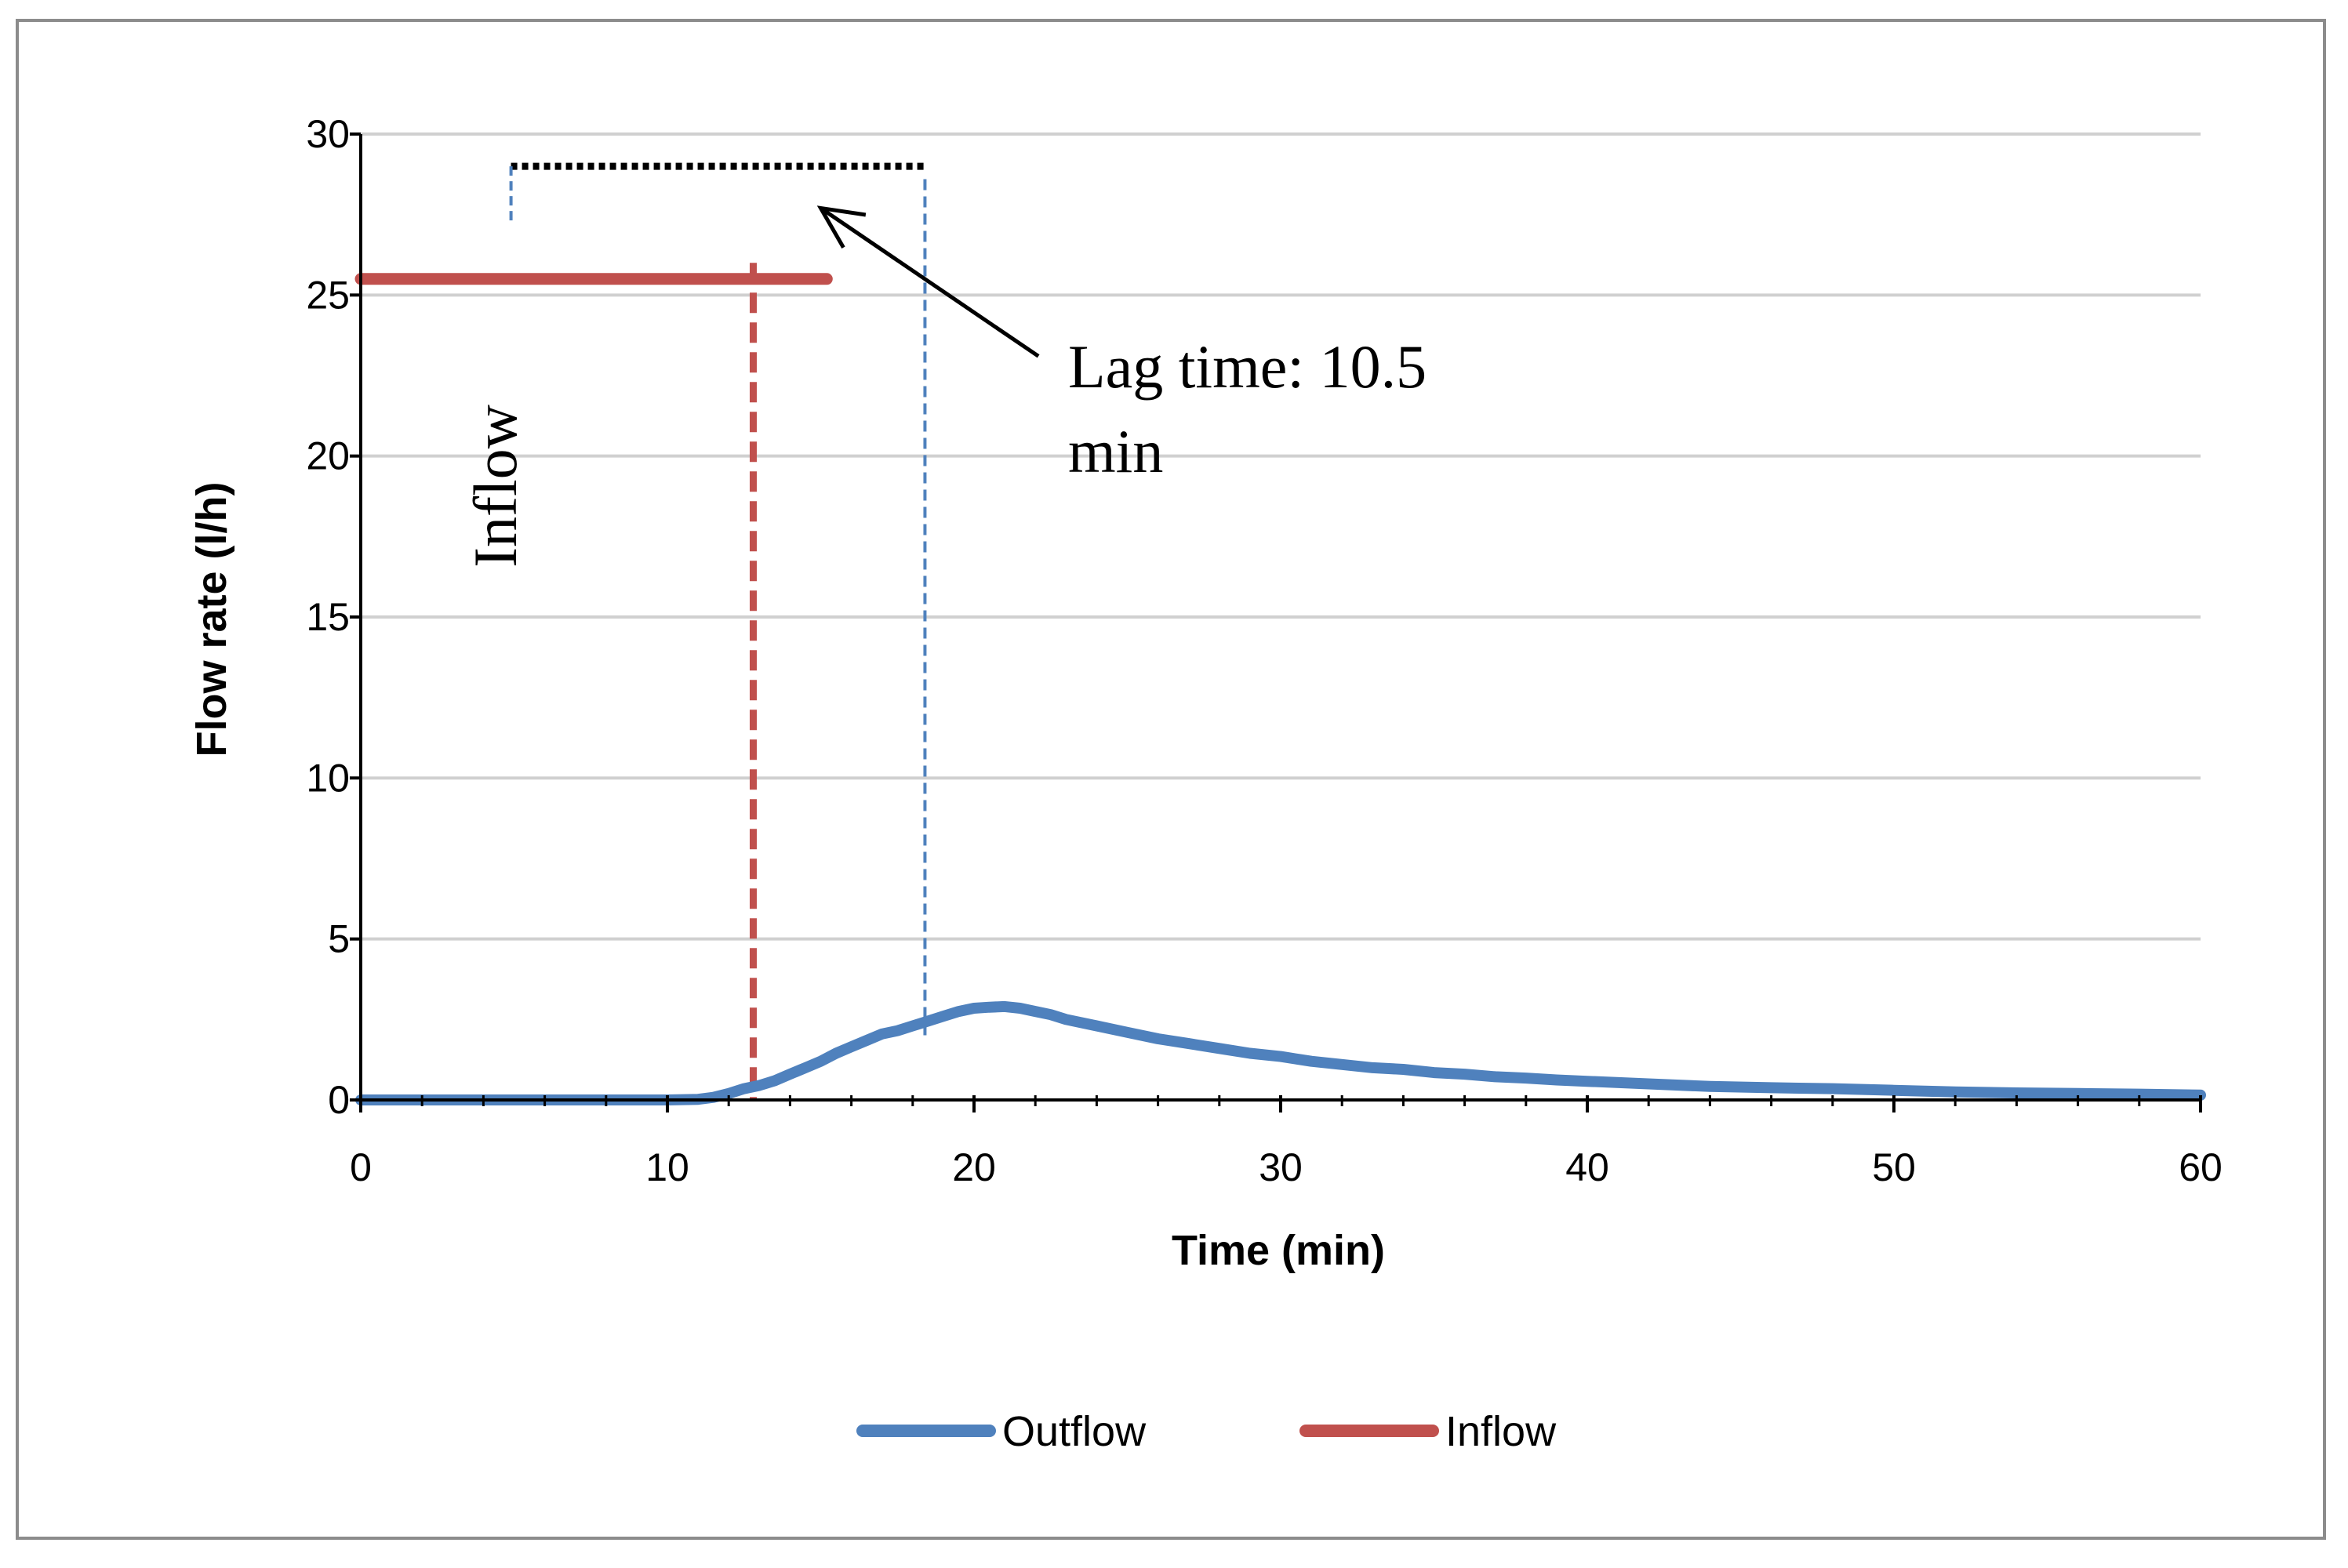 The image size is (2348, 1568). What do you see at coordinates (842, 227) in the screenshot?
I see `lag-arrow-head` at bounding box center [842, 227].